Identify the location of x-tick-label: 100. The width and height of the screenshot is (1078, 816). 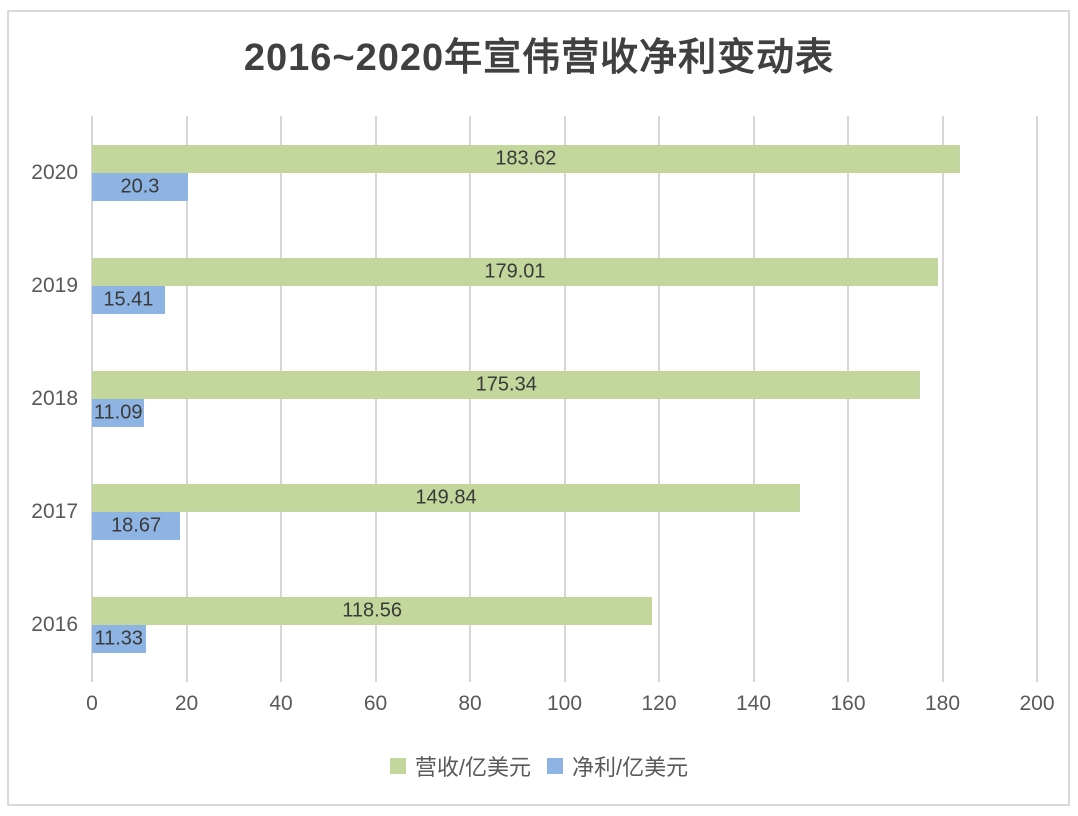
(564, 703).